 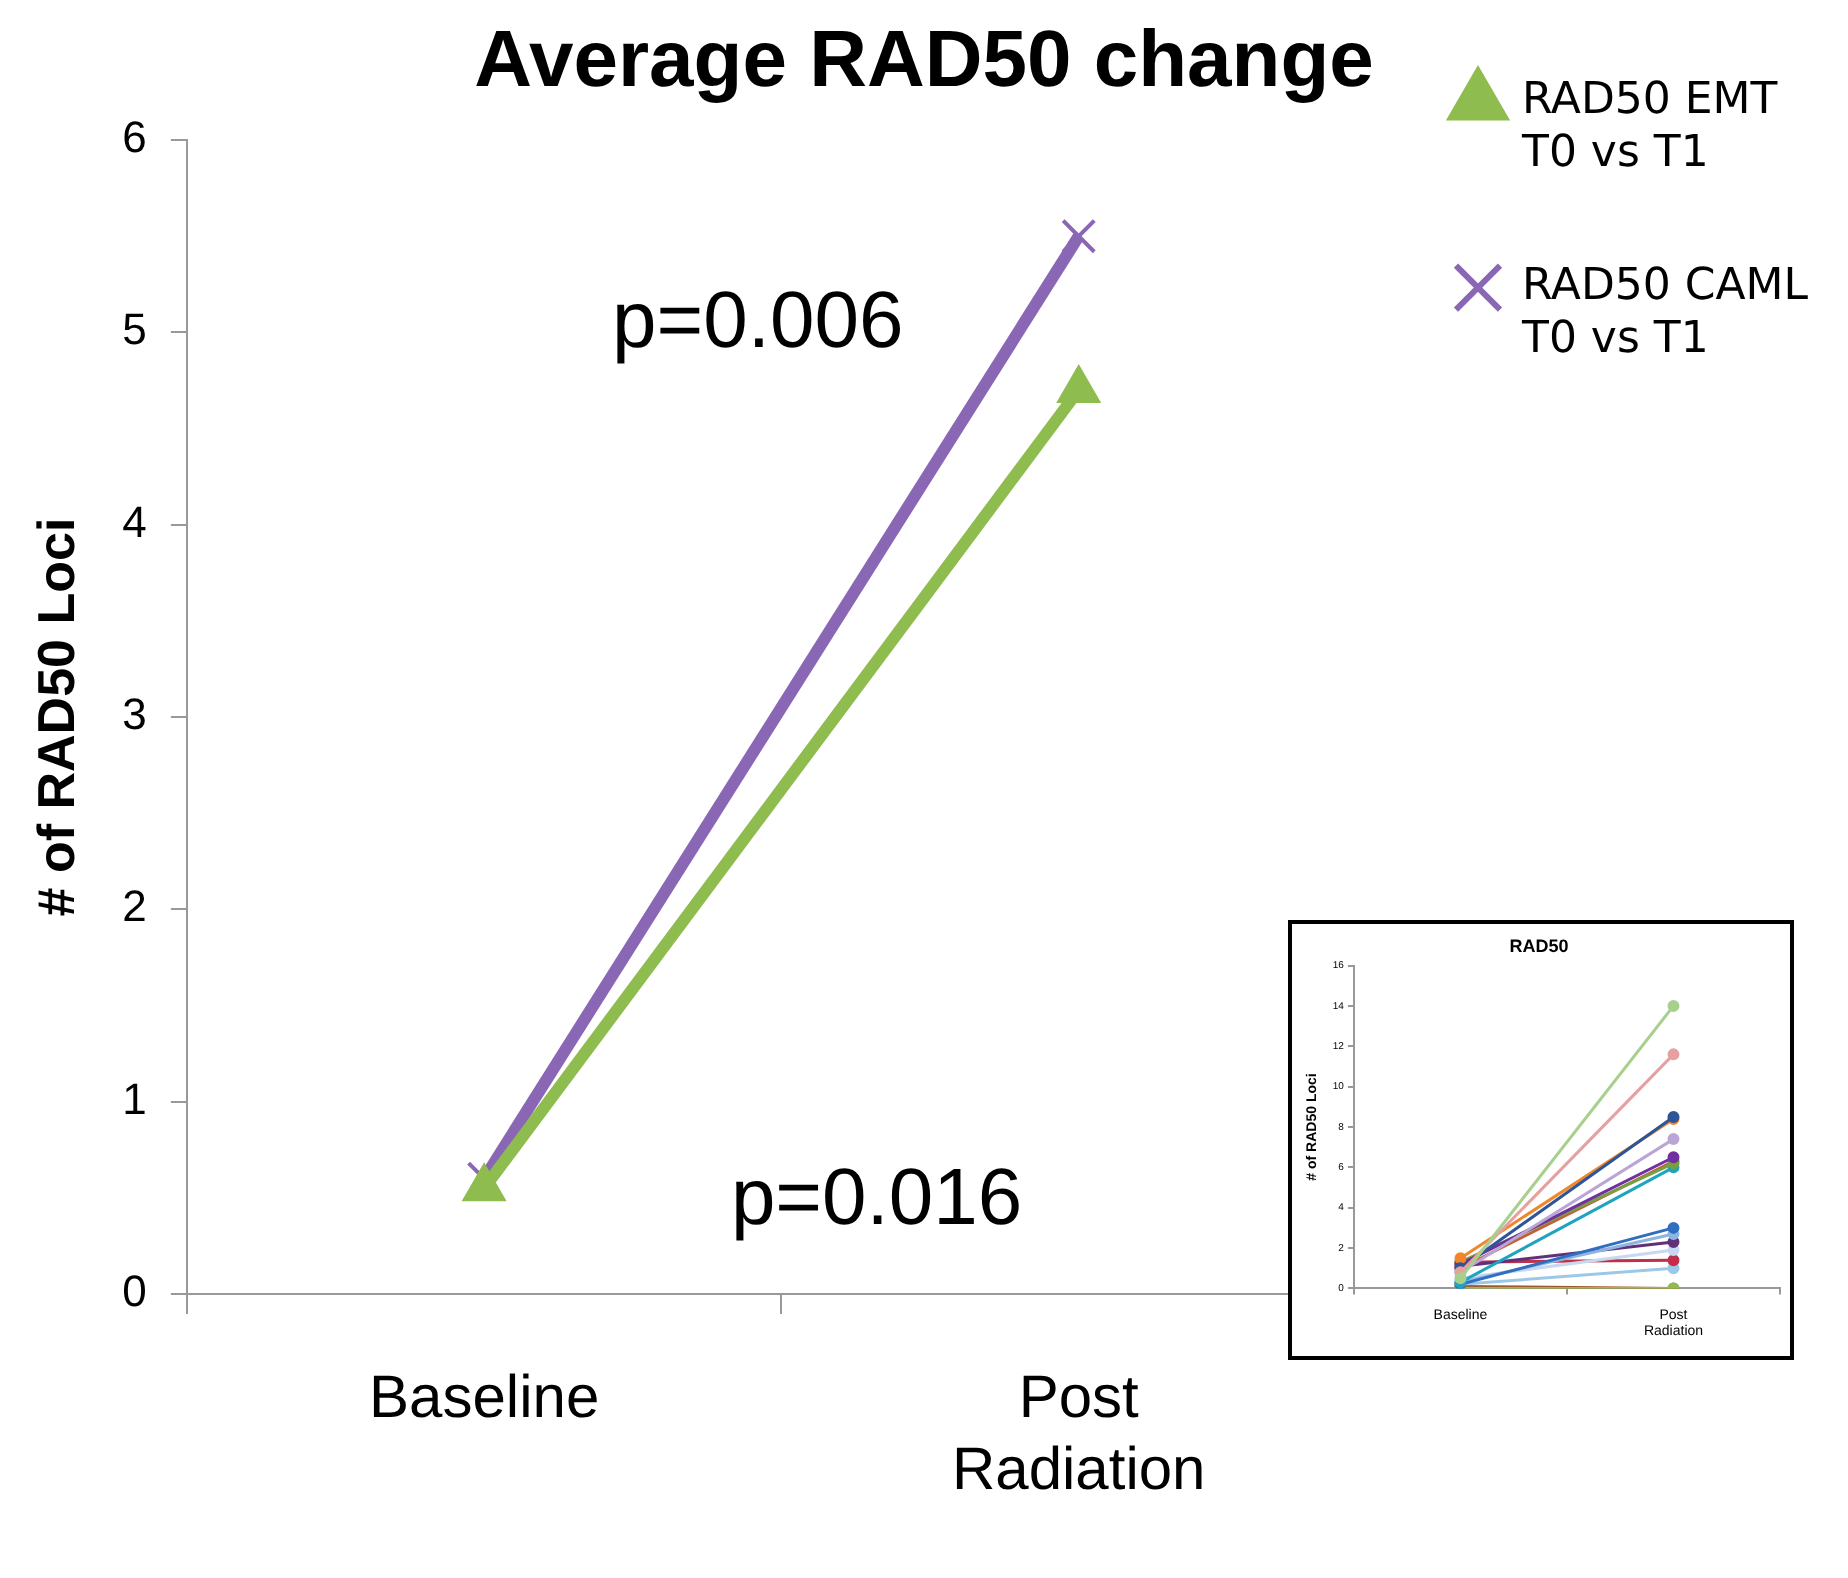 What do you see at coordinates (1078, 1433) in the screenshot?
I see `x-tick-label: Post Radiation` at bounding box center [1078, 1433].